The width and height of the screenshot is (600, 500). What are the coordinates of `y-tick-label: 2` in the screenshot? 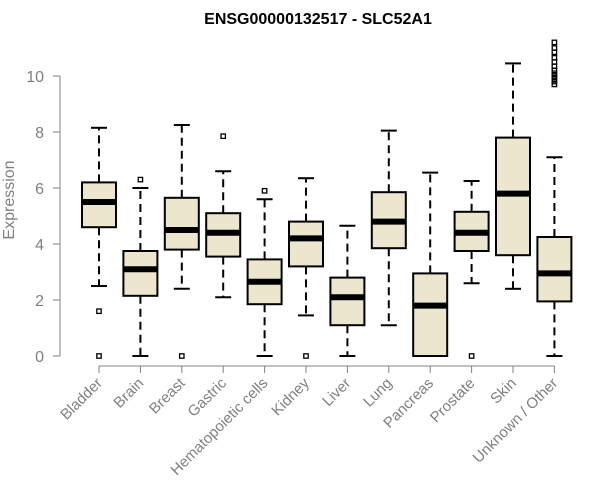 It's located at (39, 301).